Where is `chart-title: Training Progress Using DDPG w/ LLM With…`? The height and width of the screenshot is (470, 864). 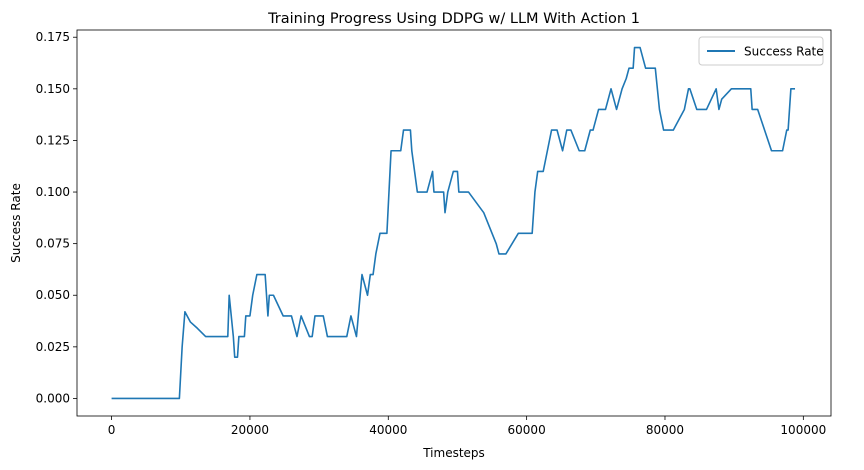
chart-title: Training Progress Using DDPG w/ LLM With… is located at coordinates (453, 19).